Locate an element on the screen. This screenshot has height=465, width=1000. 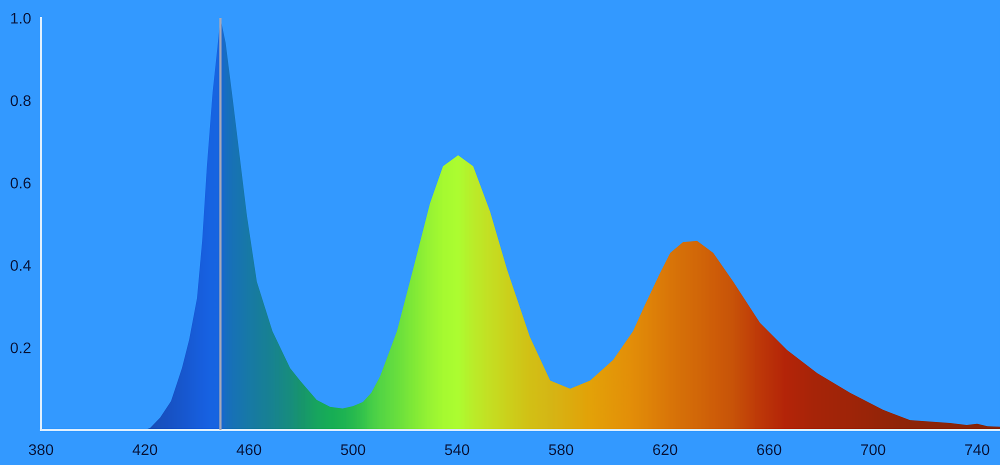
x-tick-label: 380 is located at coordinates (41, 450).